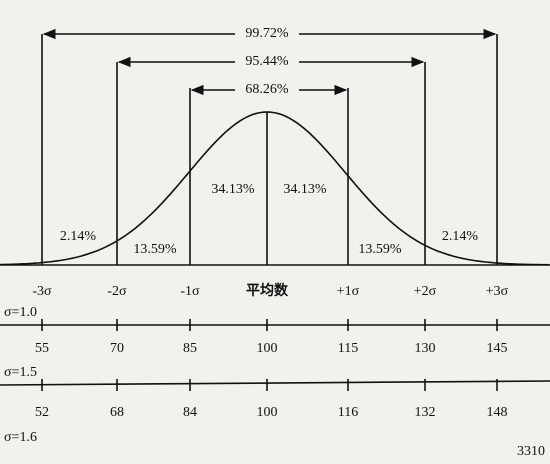 The image size is (550, 464). Describe the element at coordinates (42, 348) in the screenshot. I see `scale-value: 55` at that location.